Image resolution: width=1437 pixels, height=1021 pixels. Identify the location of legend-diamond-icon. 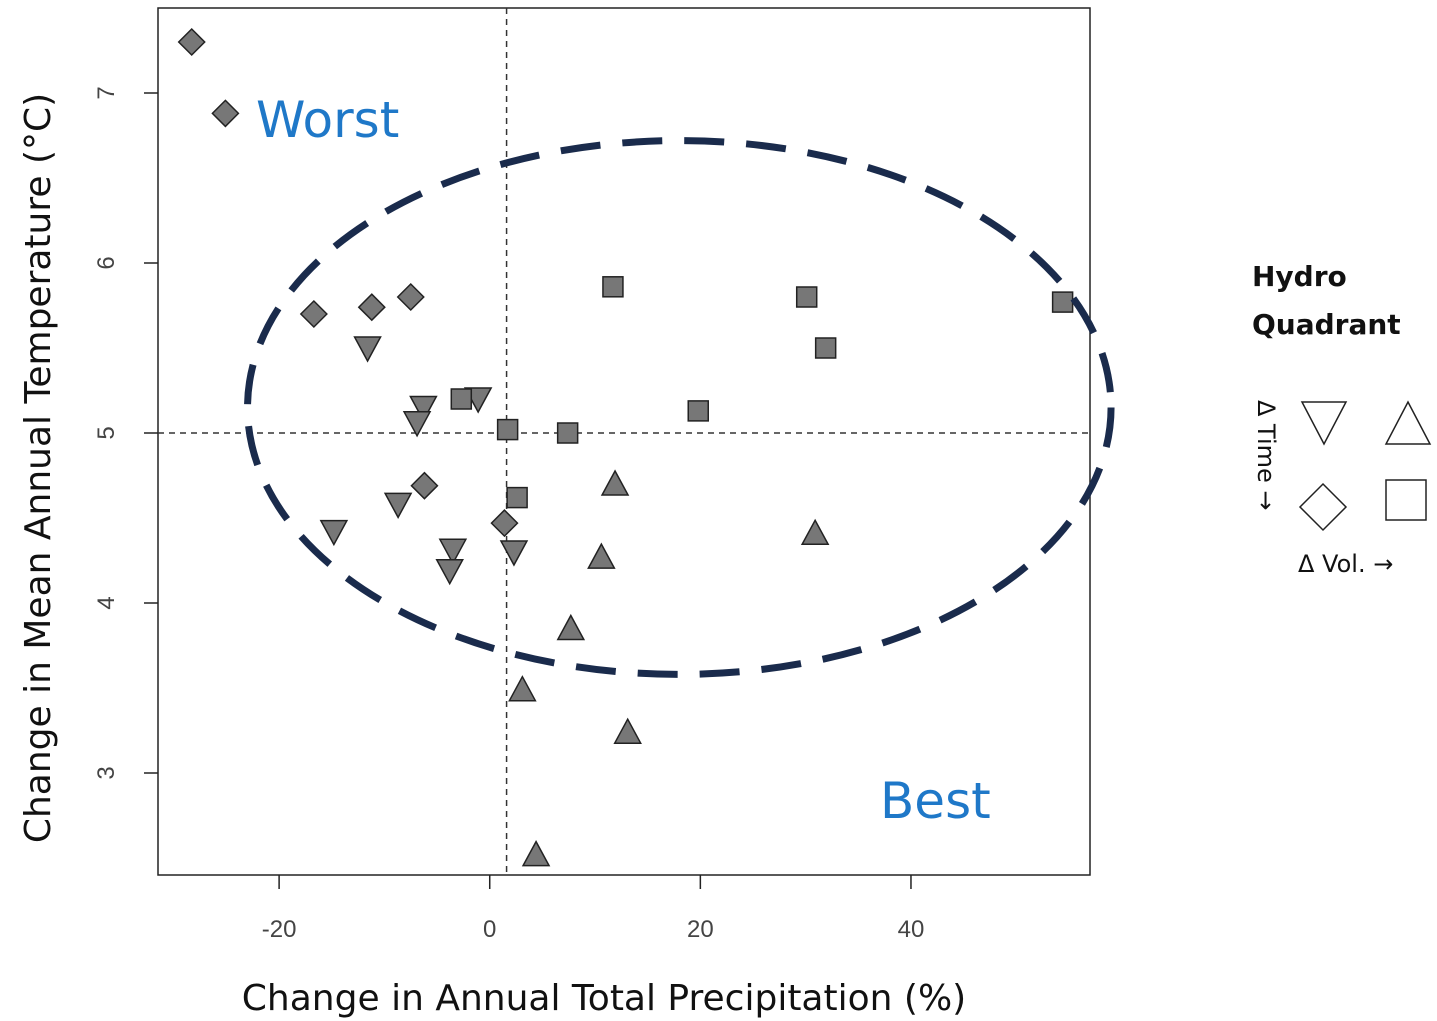
(1323, 507).